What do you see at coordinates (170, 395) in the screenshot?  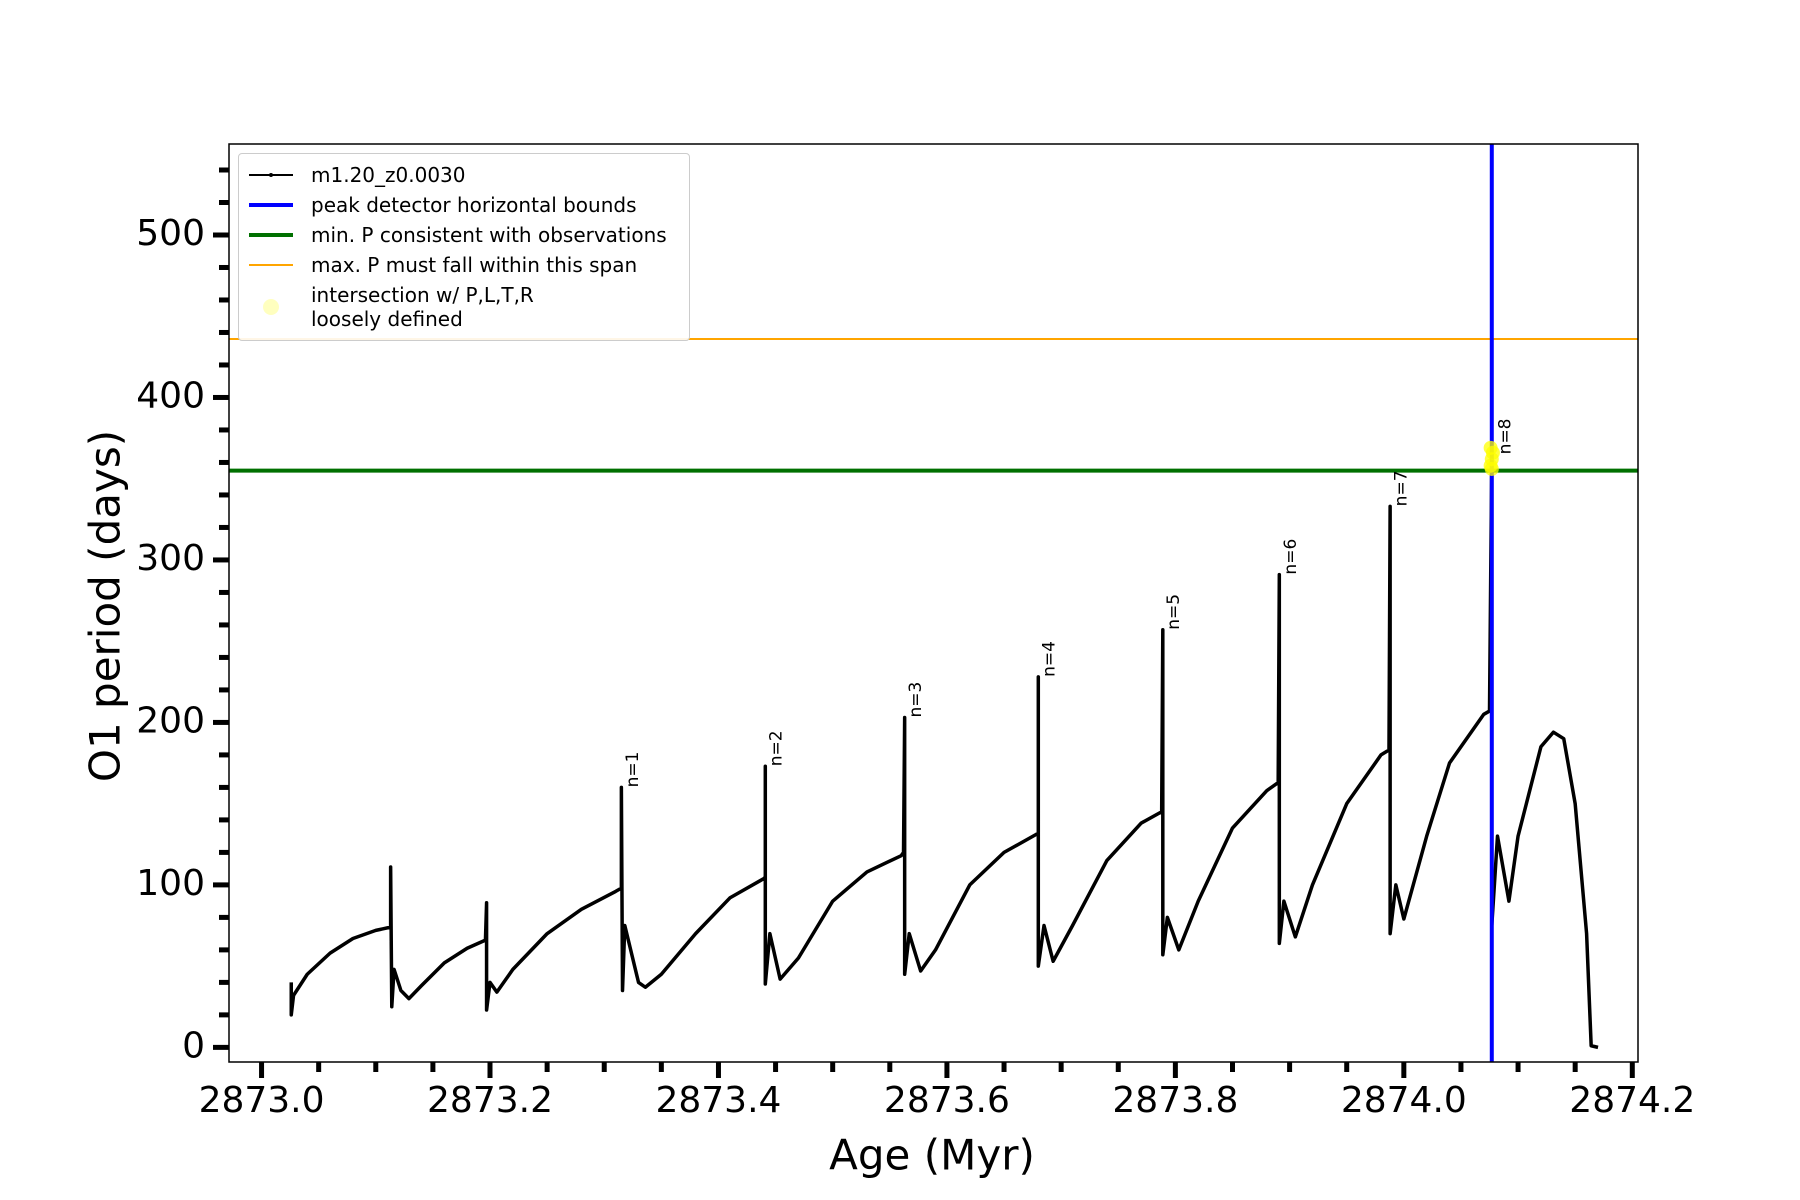 I see `y-tick-label: 400` at bounding box center [170, 395].